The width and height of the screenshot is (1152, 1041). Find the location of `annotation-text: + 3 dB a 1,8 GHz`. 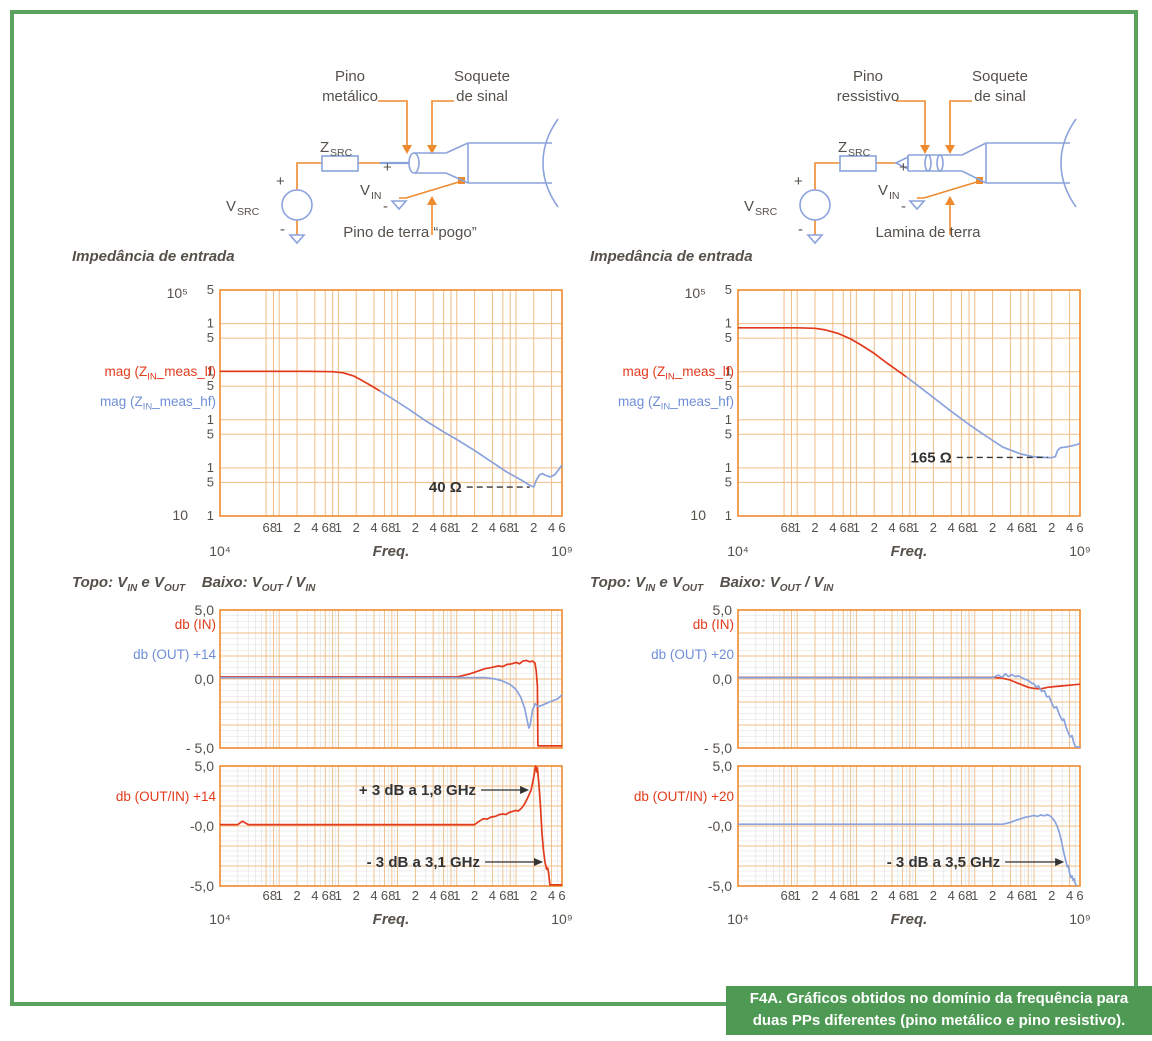

annotation-text: + 3 dB a 1,8 GHz is located at coordinates (417, 790).